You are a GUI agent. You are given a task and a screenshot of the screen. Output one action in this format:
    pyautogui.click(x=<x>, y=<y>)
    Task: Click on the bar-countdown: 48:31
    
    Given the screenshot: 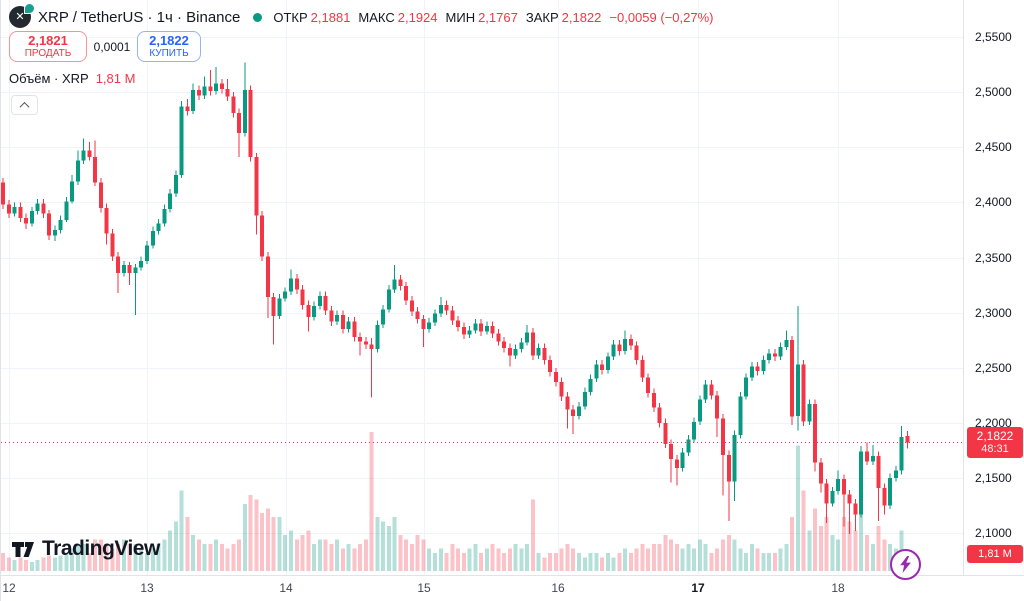 What is the action you would take?
    pyautogui.click(x=995, y=449)
    